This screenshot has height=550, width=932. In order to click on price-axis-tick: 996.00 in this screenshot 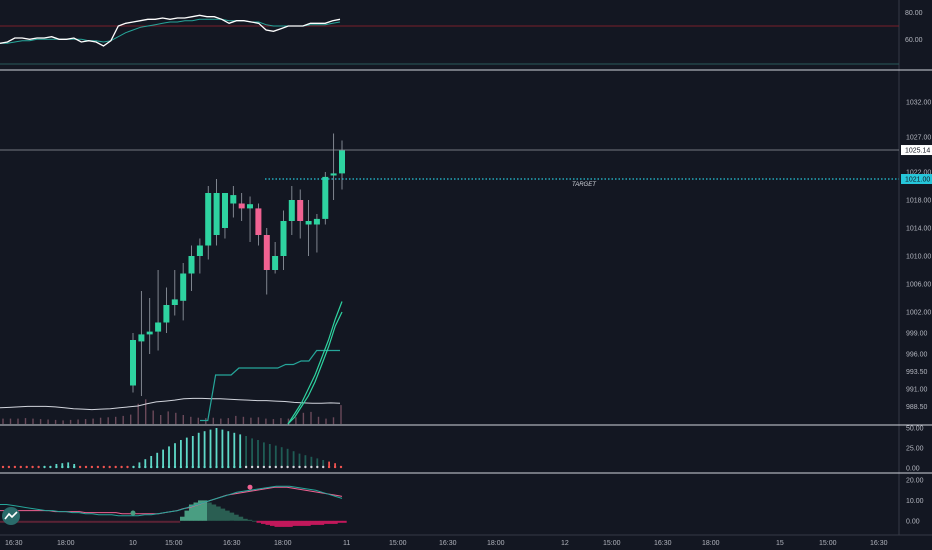, I will do `click(917, 355)`.